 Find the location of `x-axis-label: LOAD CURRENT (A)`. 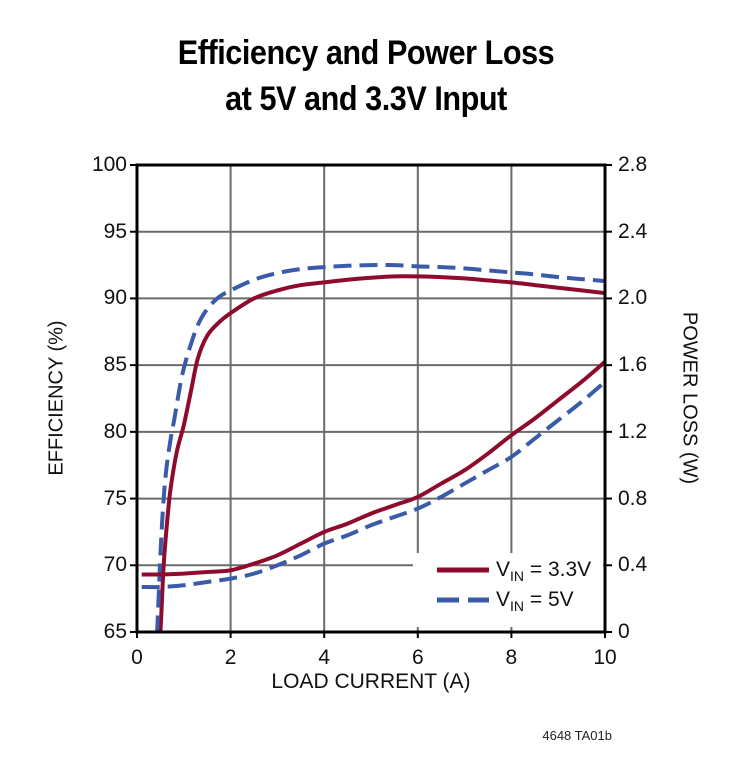

x-axis-label: LOAD CURRENT (A) is located at coordinates (371, 681).